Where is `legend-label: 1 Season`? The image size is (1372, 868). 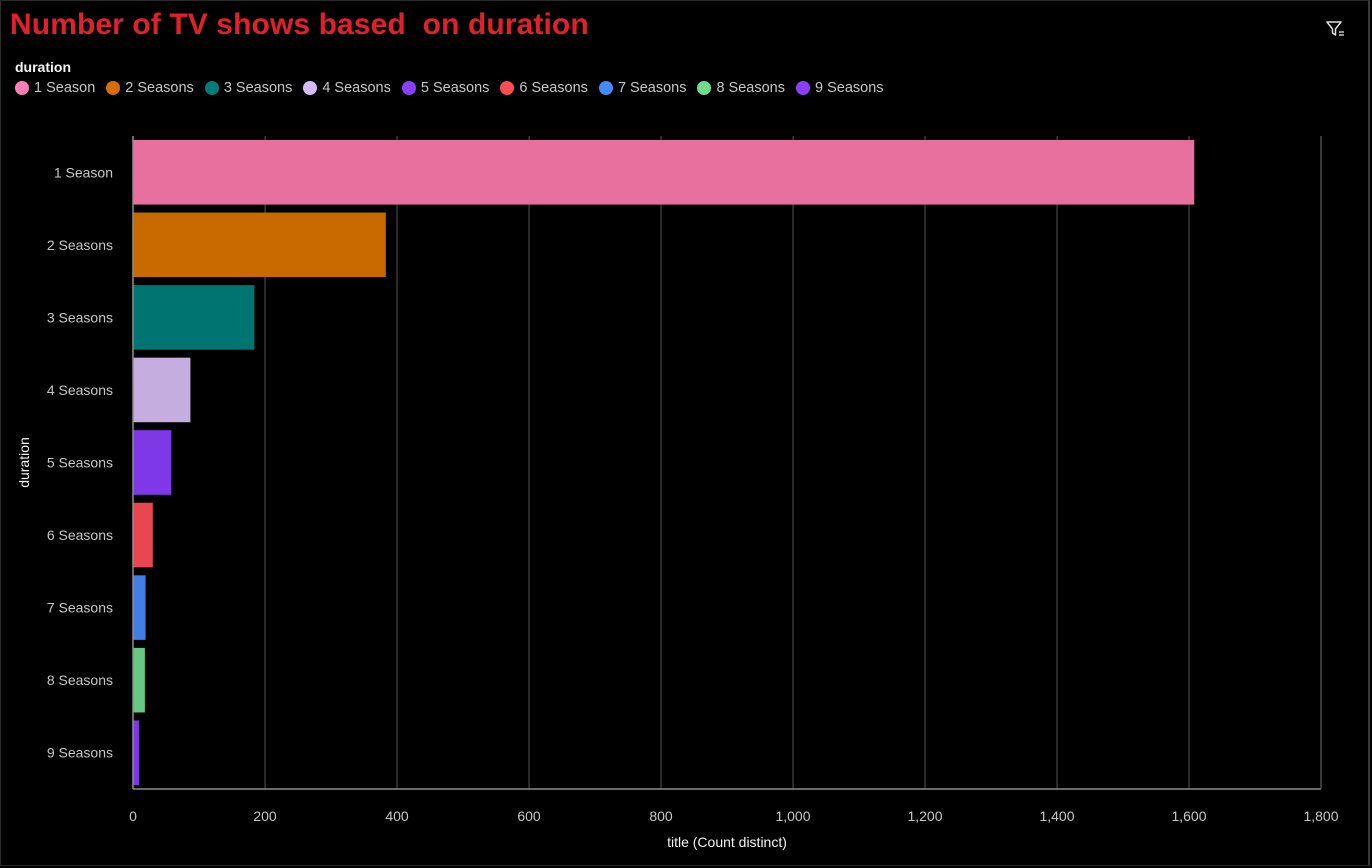
legend-label: 1 Season is located at coordinates (65, 88).